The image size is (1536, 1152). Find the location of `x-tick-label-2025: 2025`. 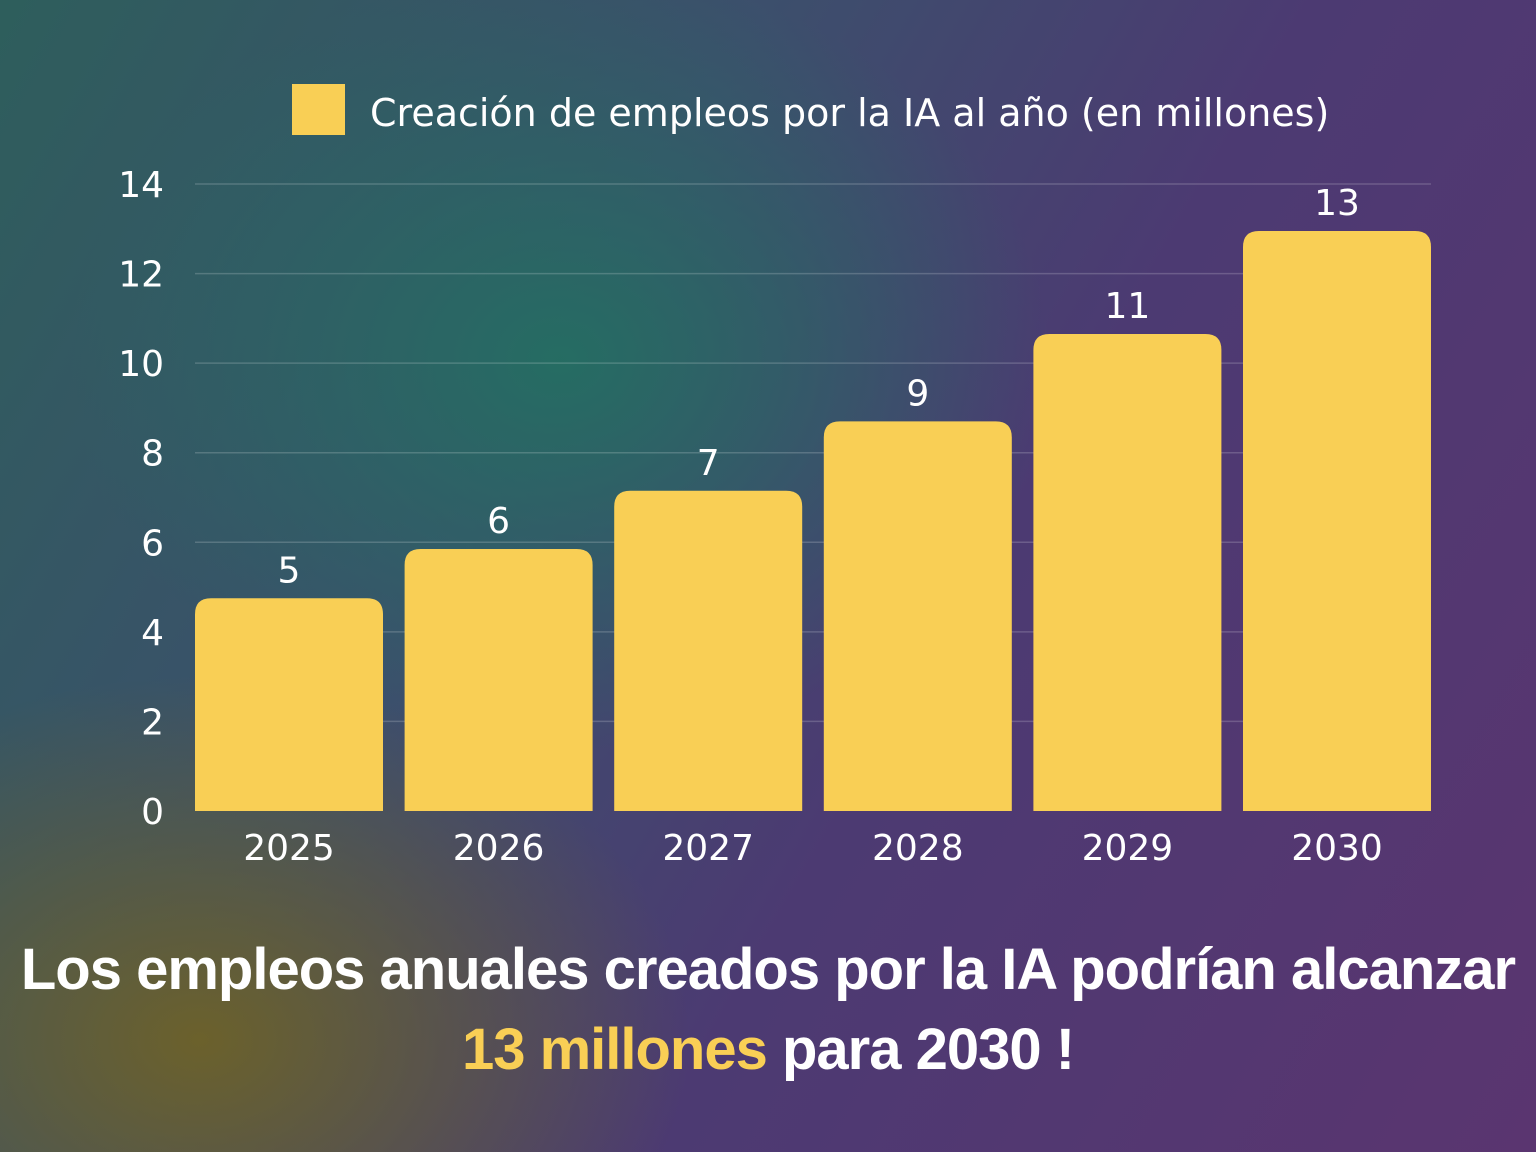

x-tick-label-2025: 2025 is located at coordinates (289, 848).